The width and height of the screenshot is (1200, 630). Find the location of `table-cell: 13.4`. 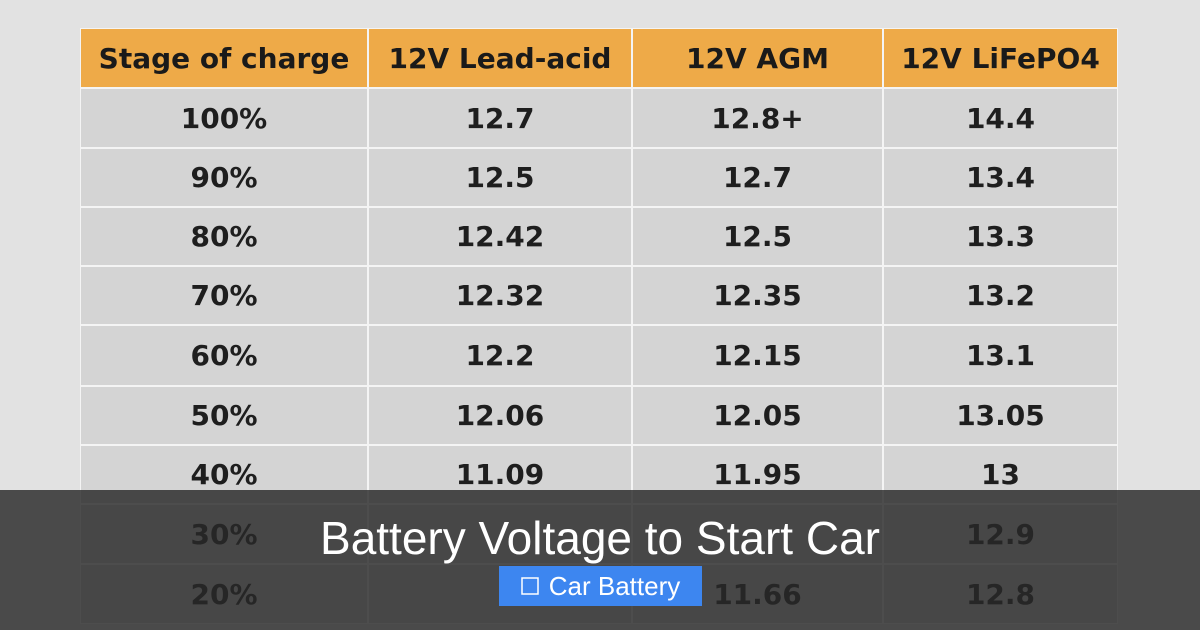

table-cell: 13.4 is located at coordinates (1000, 177).